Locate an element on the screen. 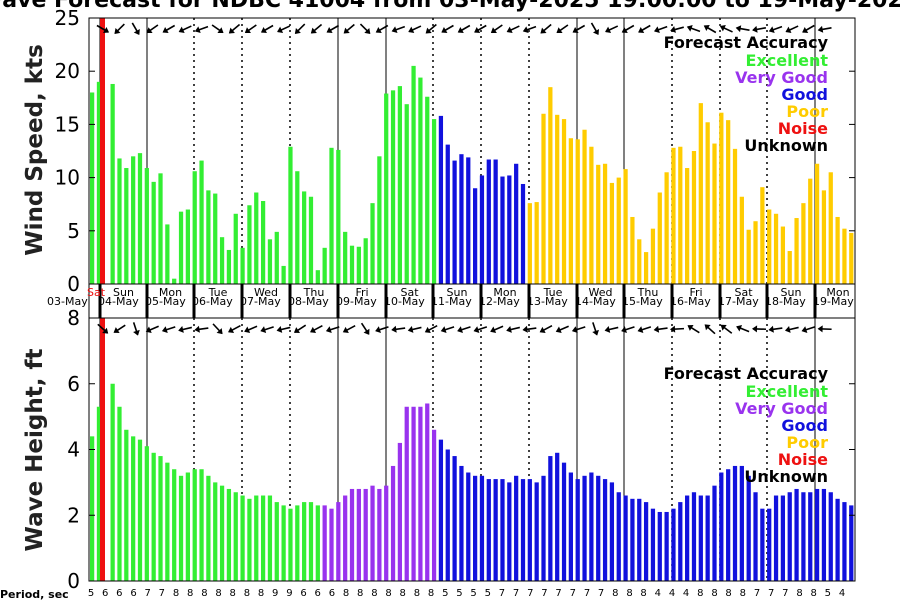  y-tick-label: 0 is located at coordinates (73, 284).